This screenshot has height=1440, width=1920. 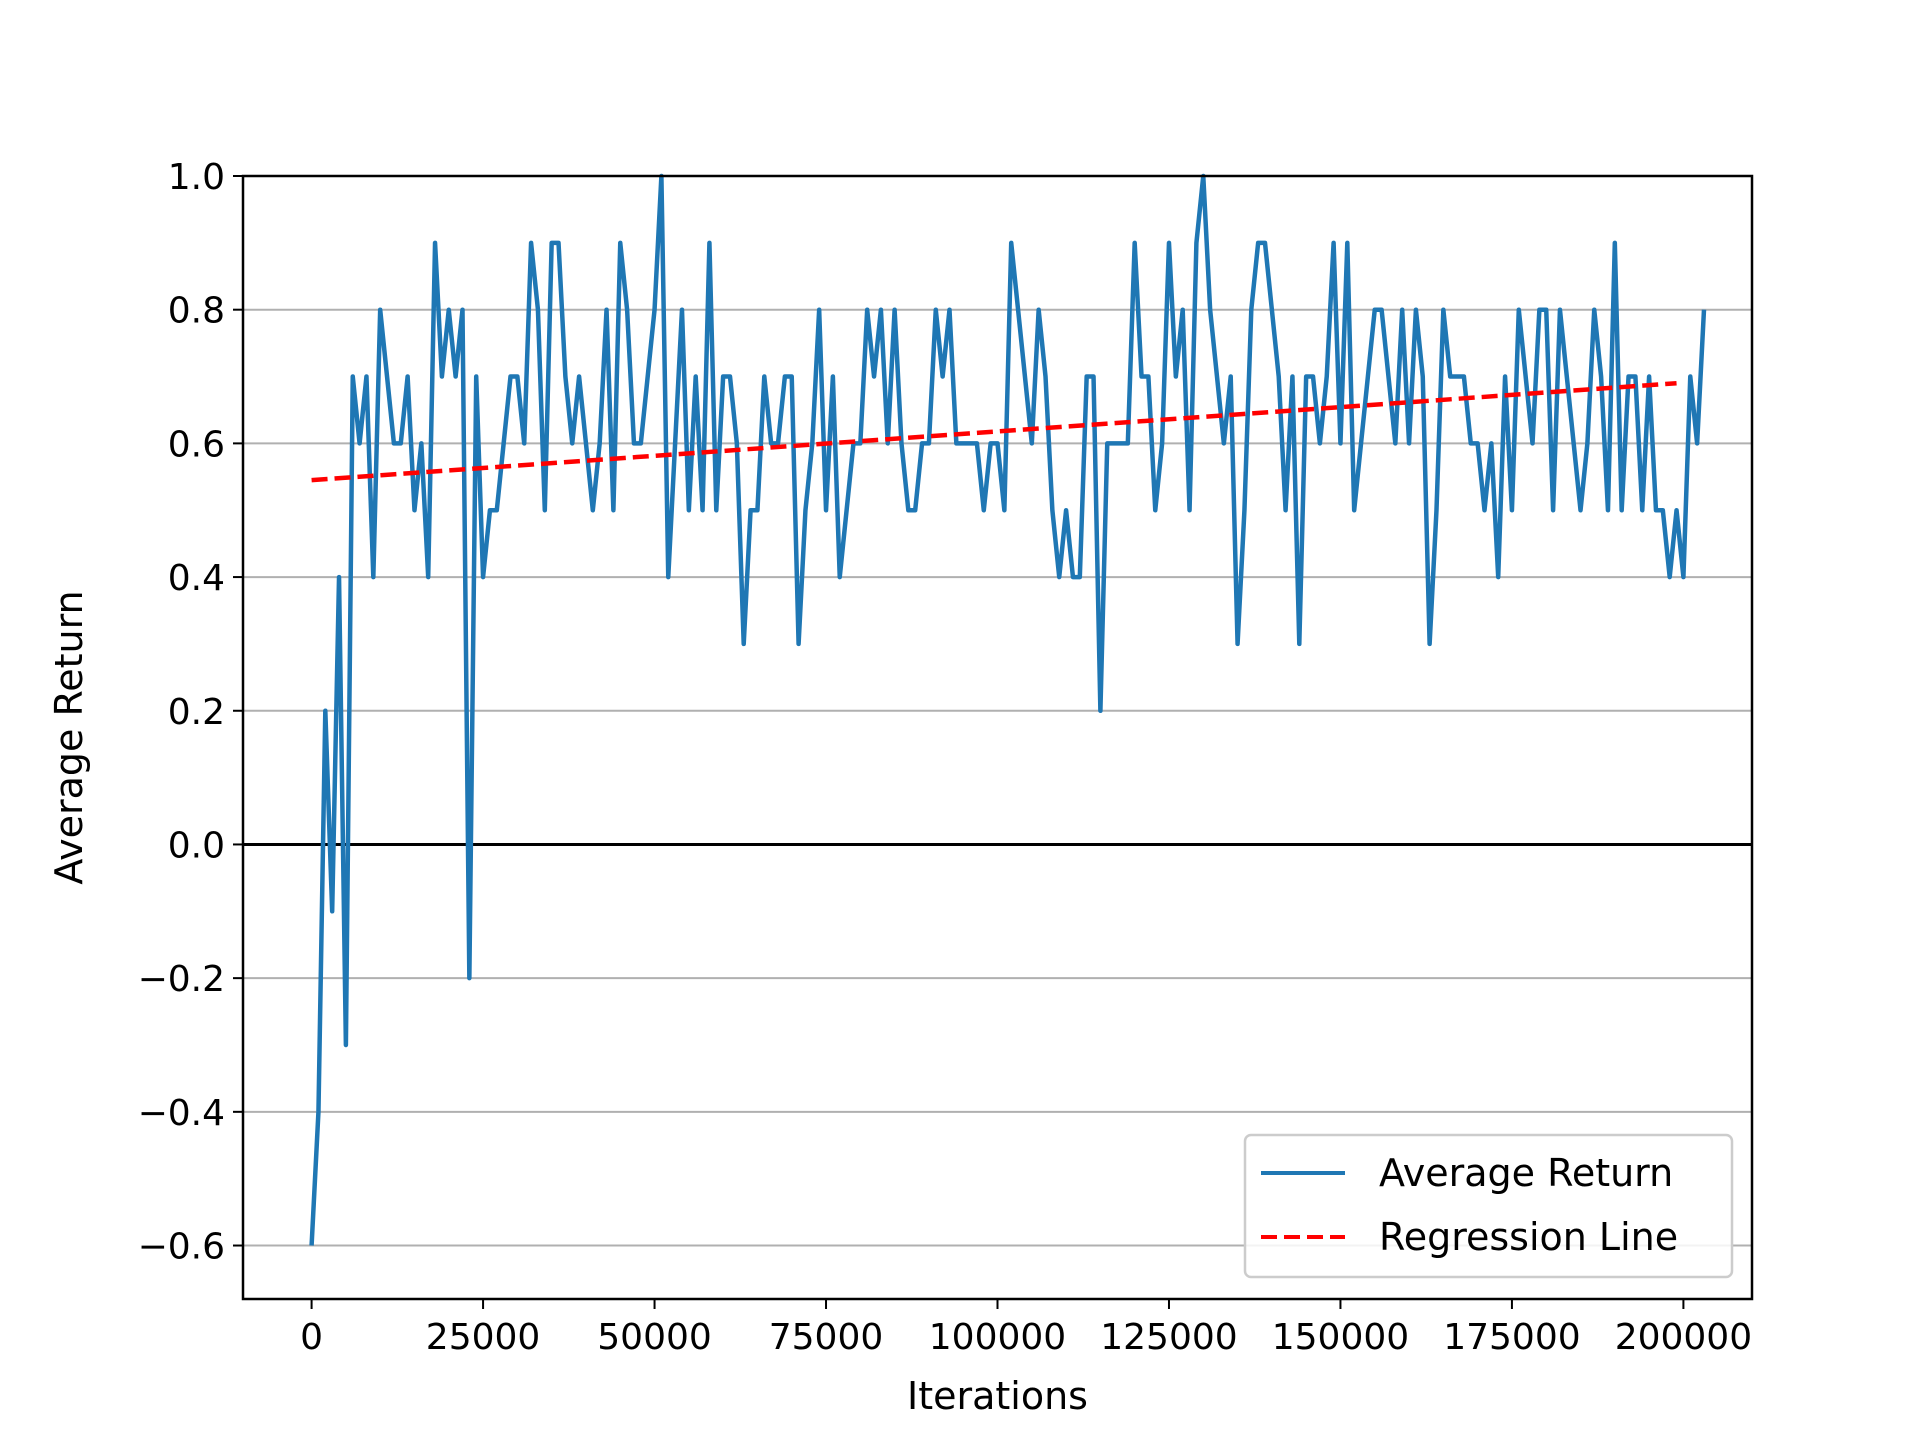 I want to click on x-tick-label-0: 0, so click(x=311, y=1337).